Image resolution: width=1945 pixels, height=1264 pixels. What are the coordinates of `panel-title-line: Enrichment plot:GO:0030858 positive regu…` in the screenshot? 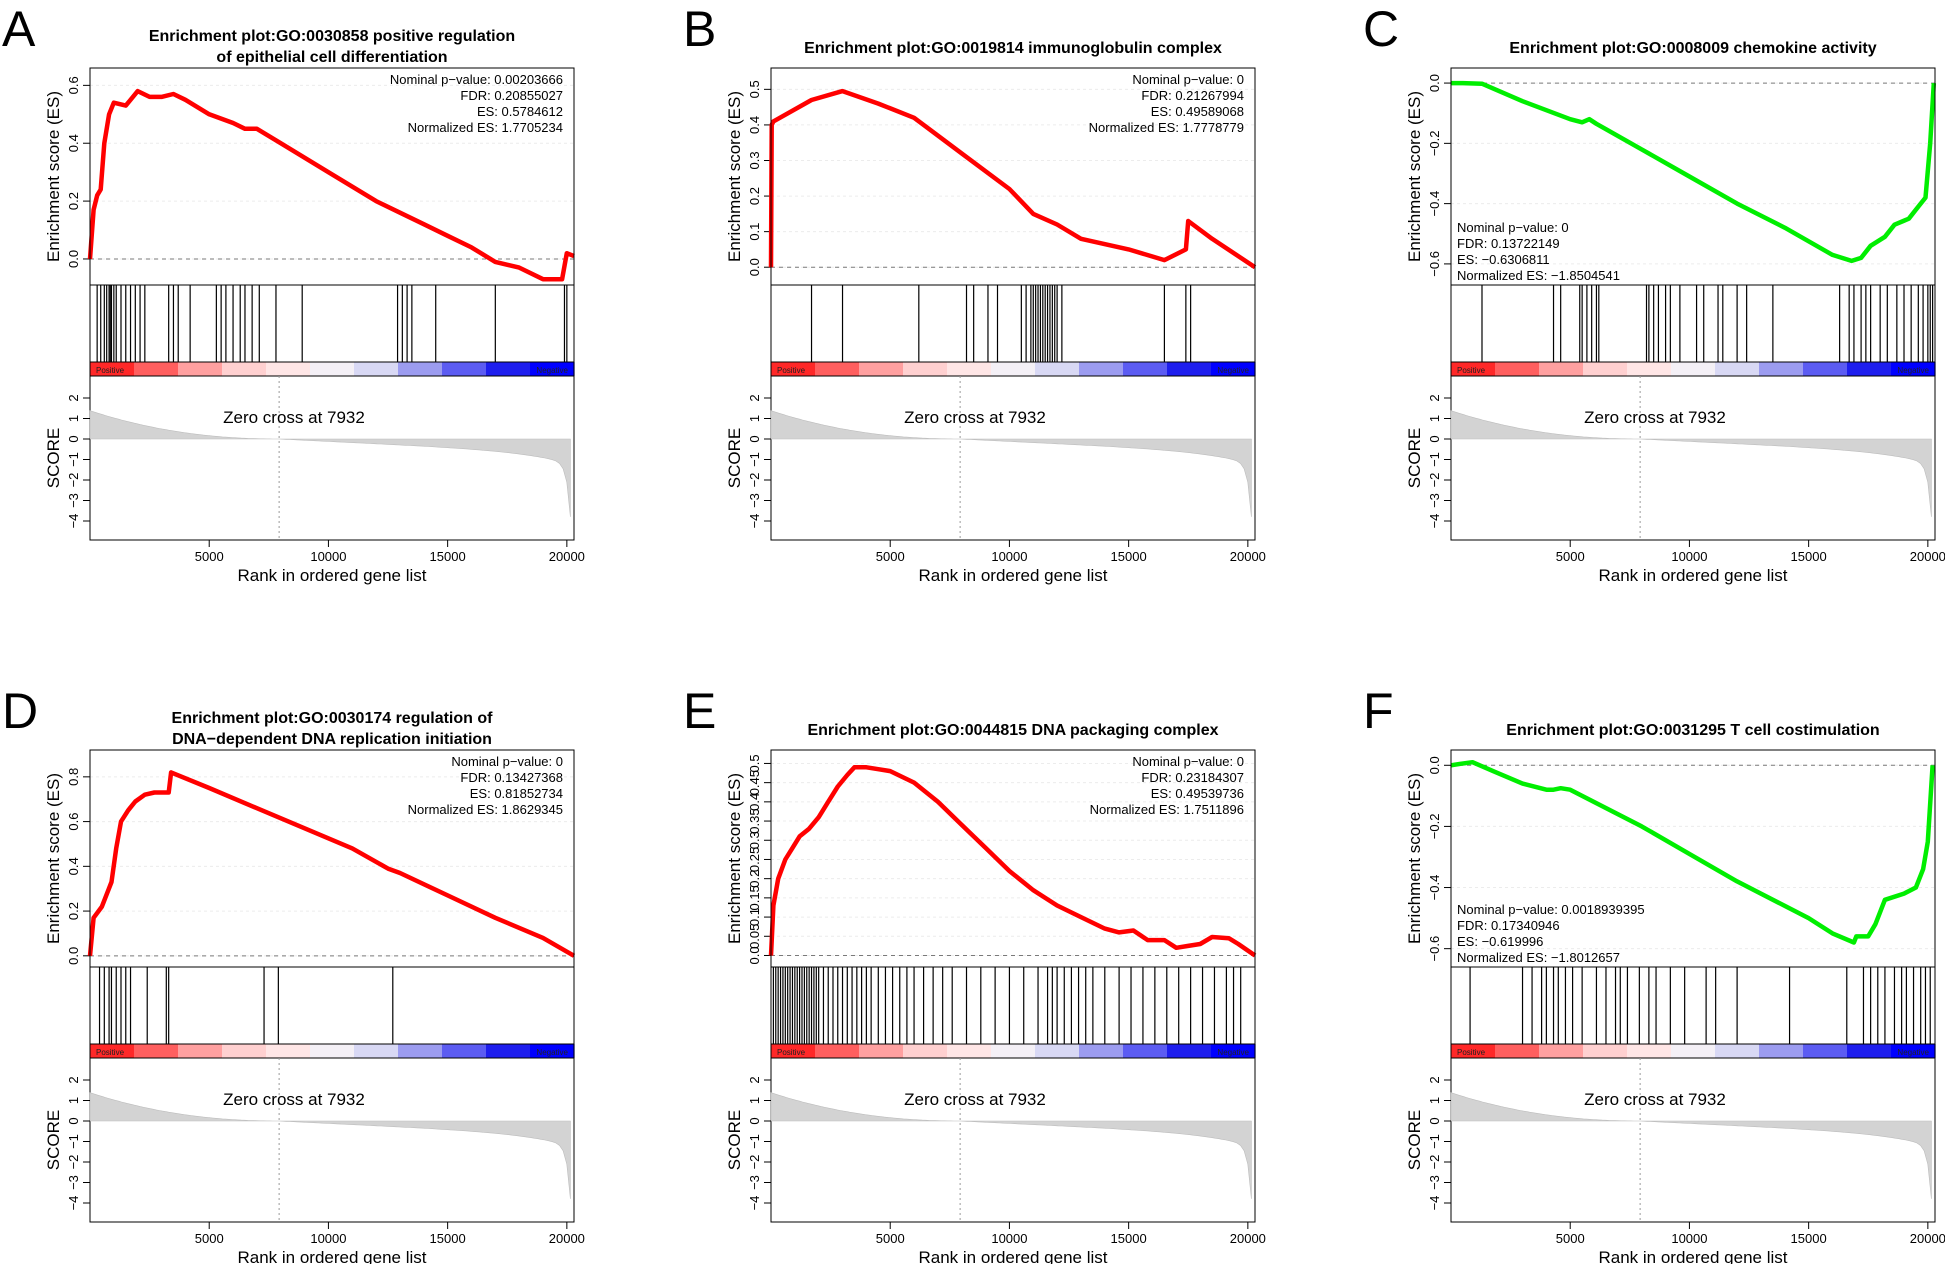 It's located at (332, 36).